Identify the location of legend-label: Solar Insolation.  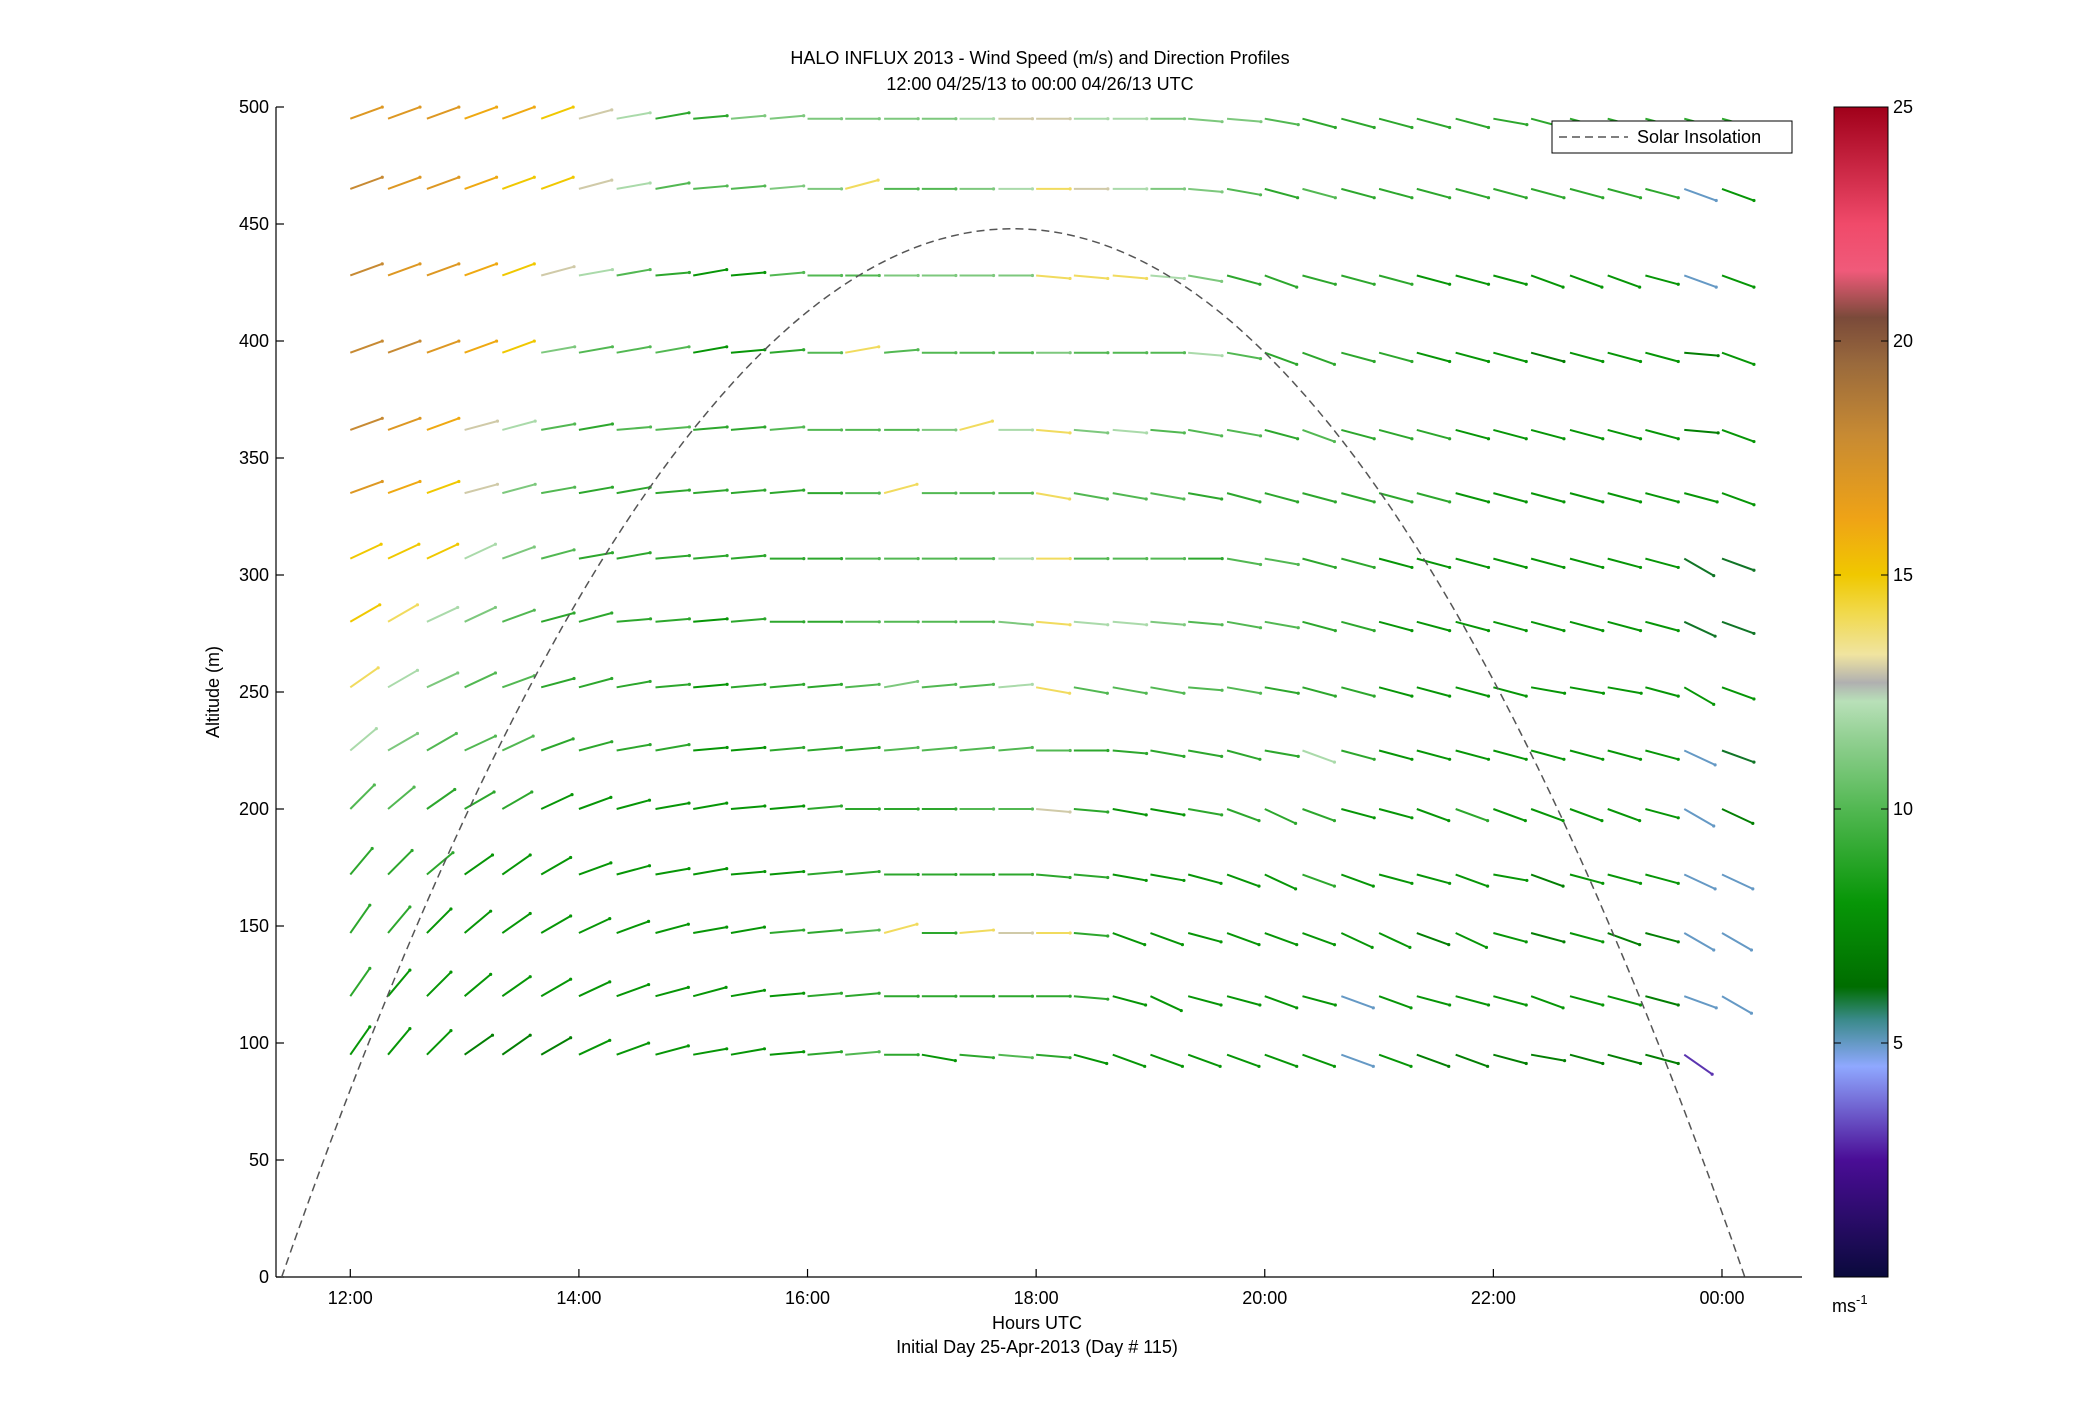
(1699, 137).